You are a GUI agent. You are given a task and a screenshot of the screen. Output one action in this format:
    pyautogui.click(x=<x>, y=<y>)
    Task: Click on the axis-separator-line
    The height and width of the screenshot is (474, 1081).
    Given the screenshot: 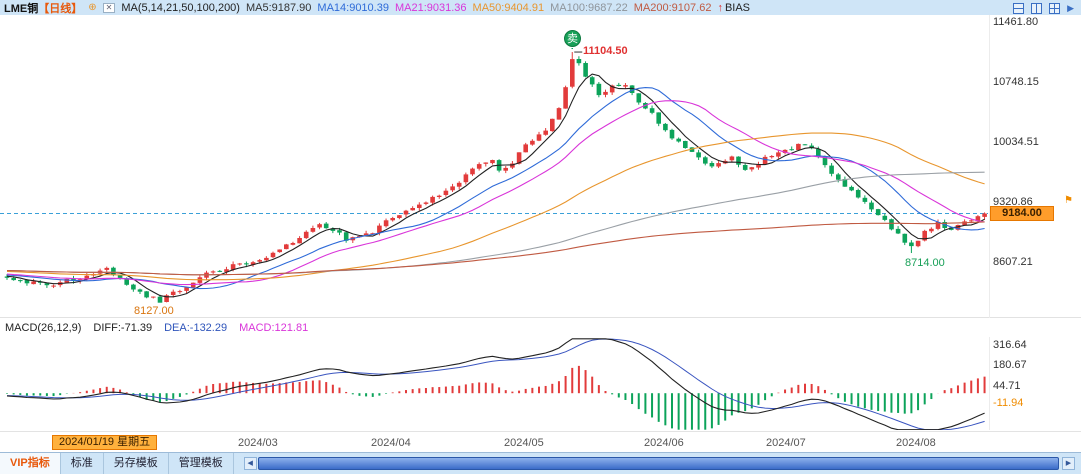 What is the action you would take?
    pyautogui.click(x=989, y=222)
    